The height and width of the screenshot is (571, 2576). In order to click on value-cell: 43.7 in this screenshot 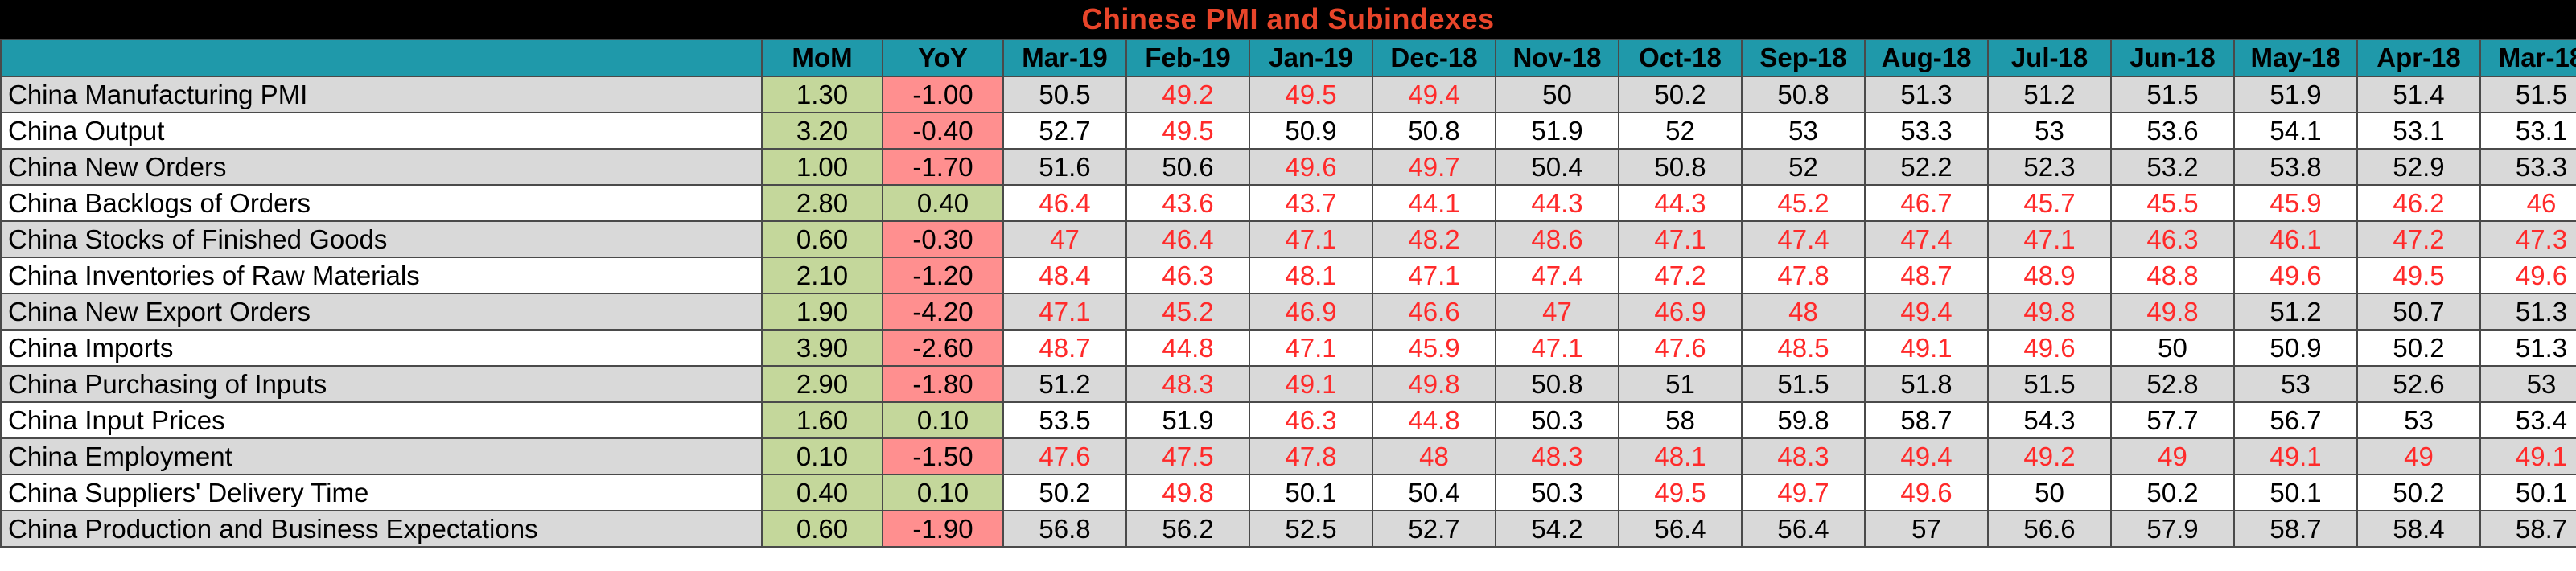, I will do `click(1311, 203)`.